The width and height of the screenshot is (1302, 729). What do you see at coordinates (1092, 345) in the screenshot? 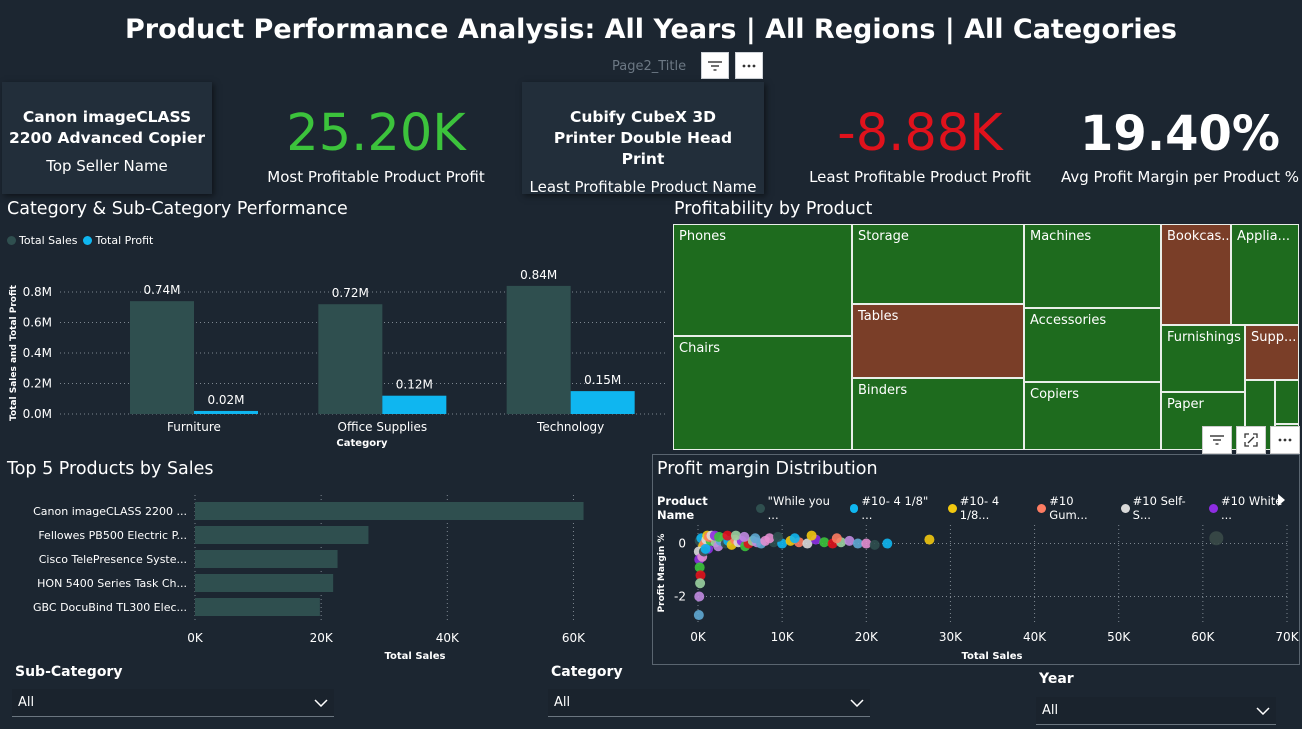
I see `treemap-cell: Accessories` at bounding box center [1092, 345].